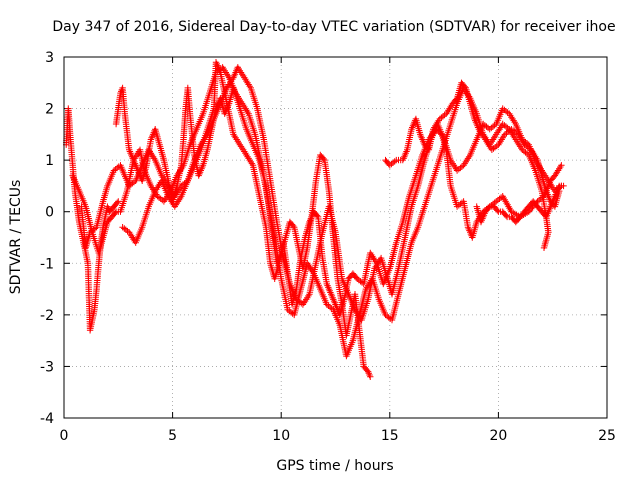 The width and height of the screenshot is (640, 480). Describe the element at coordinates (172, 436) in the screenshot. I see `x-tick-label: 5` at that location.